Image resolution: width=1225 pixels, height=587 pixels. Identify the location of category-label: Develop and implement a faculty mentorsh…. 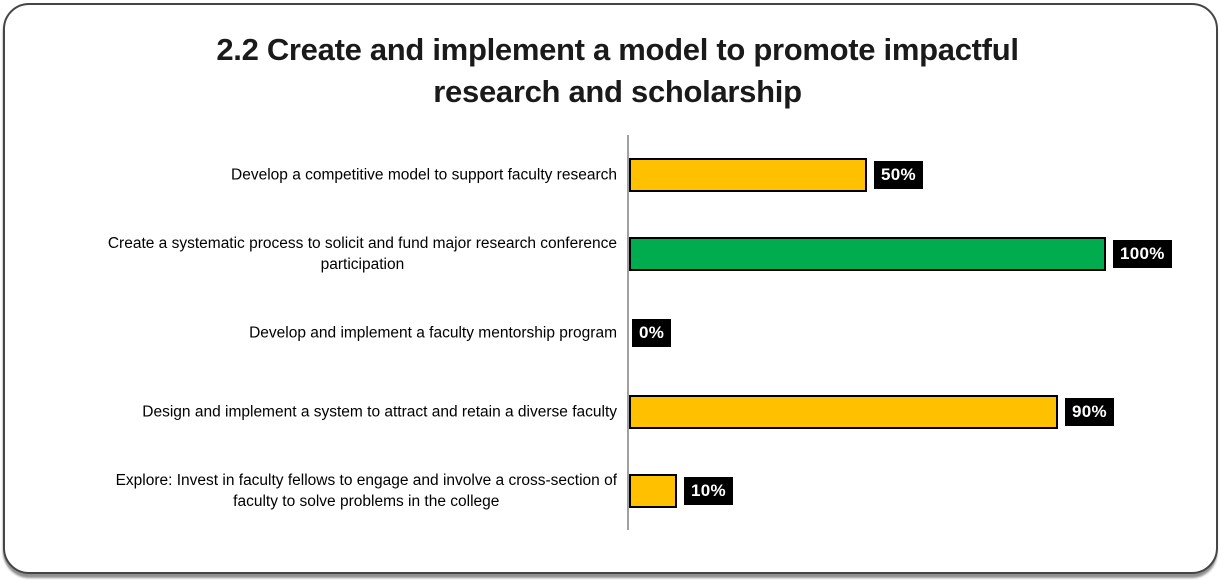
(433, 332).